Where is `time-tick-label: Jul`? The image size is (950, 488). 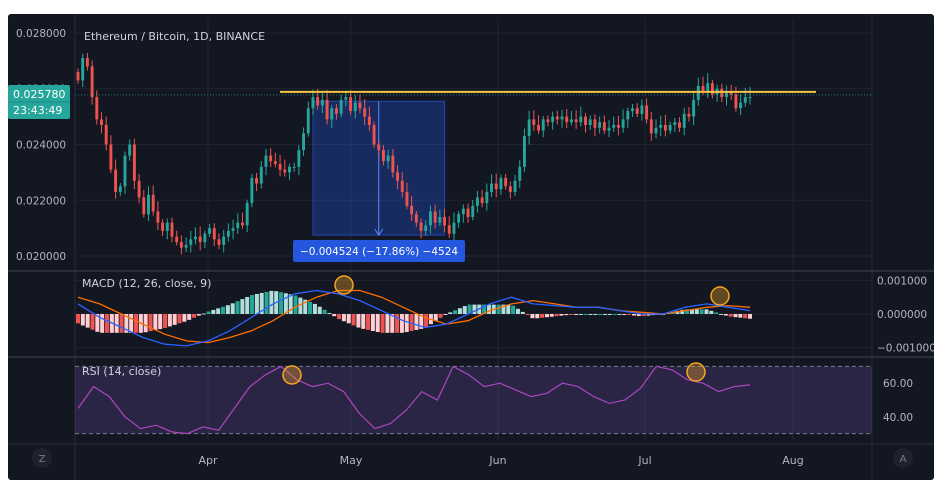
time-tick-label: Jul is located at coordinates (644, 460).